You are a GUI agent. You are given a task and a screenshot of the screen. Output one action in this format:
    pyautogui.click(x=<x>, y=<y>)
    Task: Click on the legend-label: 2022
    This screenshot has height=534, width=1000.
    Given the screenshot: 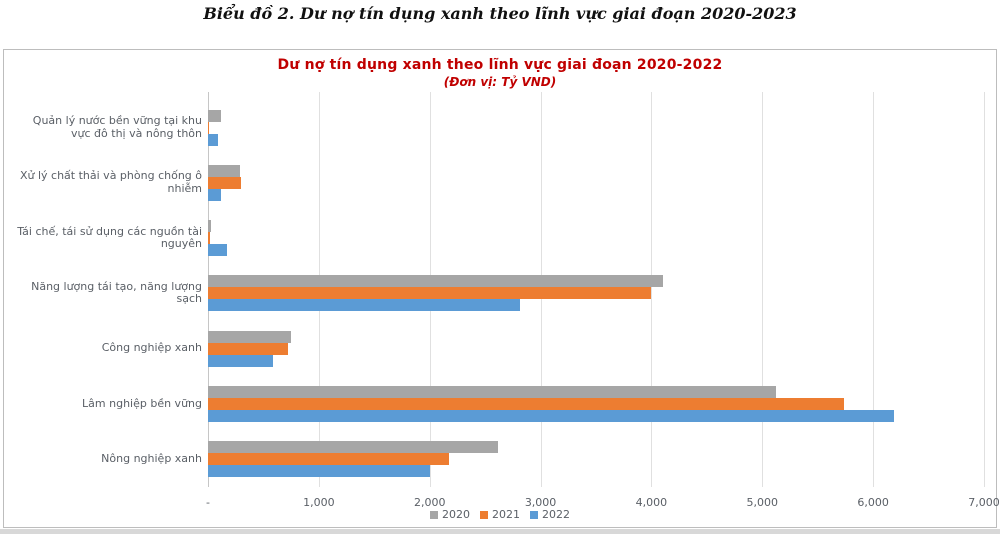 What is the action you would take?
    pyautogui.click(x=556, y=514)
    